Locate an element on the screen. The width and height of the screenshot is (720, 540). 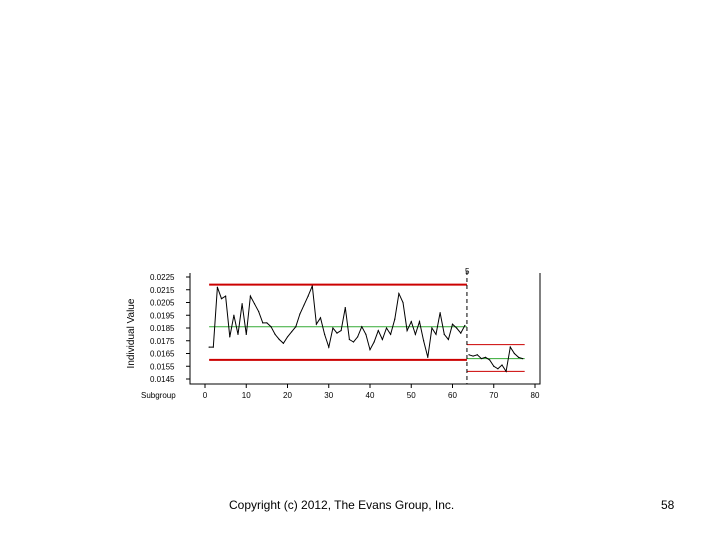
y-tick-label: 0.0145 is located at coordinates (162, 379).